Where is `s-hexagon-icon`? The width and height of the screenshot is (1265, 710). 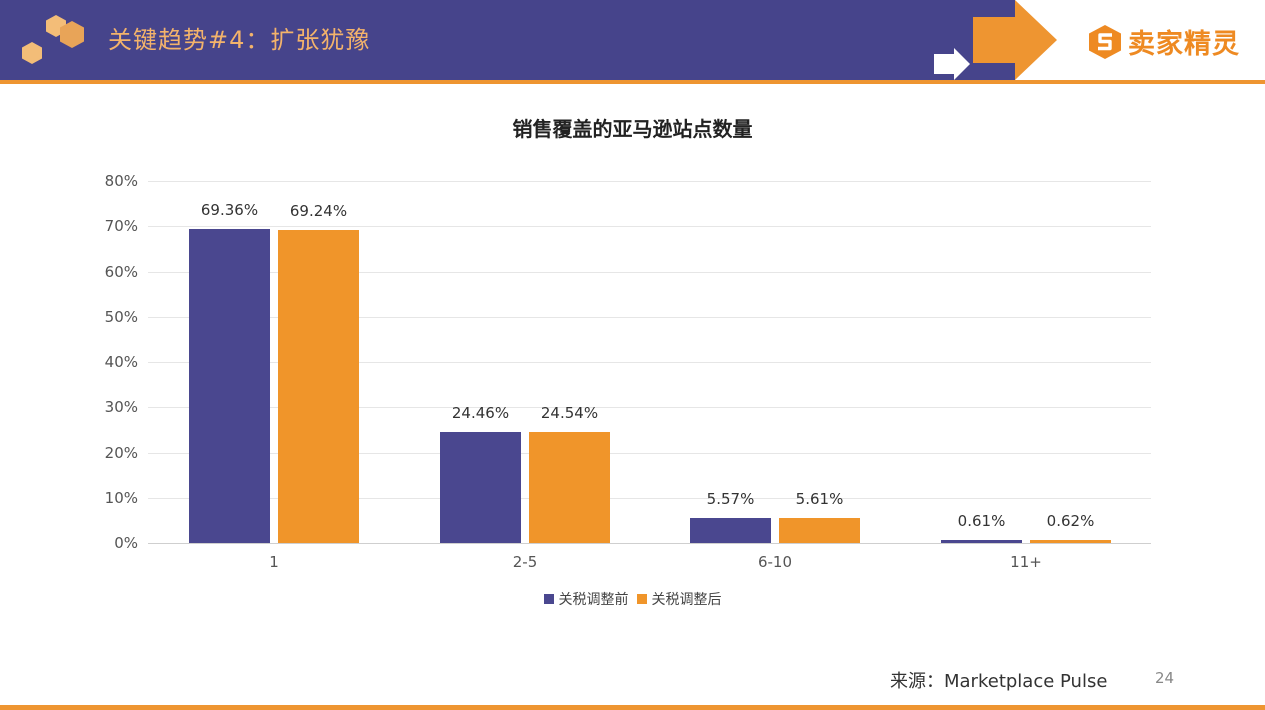 s-hexagon-icon is located at coordinates (1105, 41).